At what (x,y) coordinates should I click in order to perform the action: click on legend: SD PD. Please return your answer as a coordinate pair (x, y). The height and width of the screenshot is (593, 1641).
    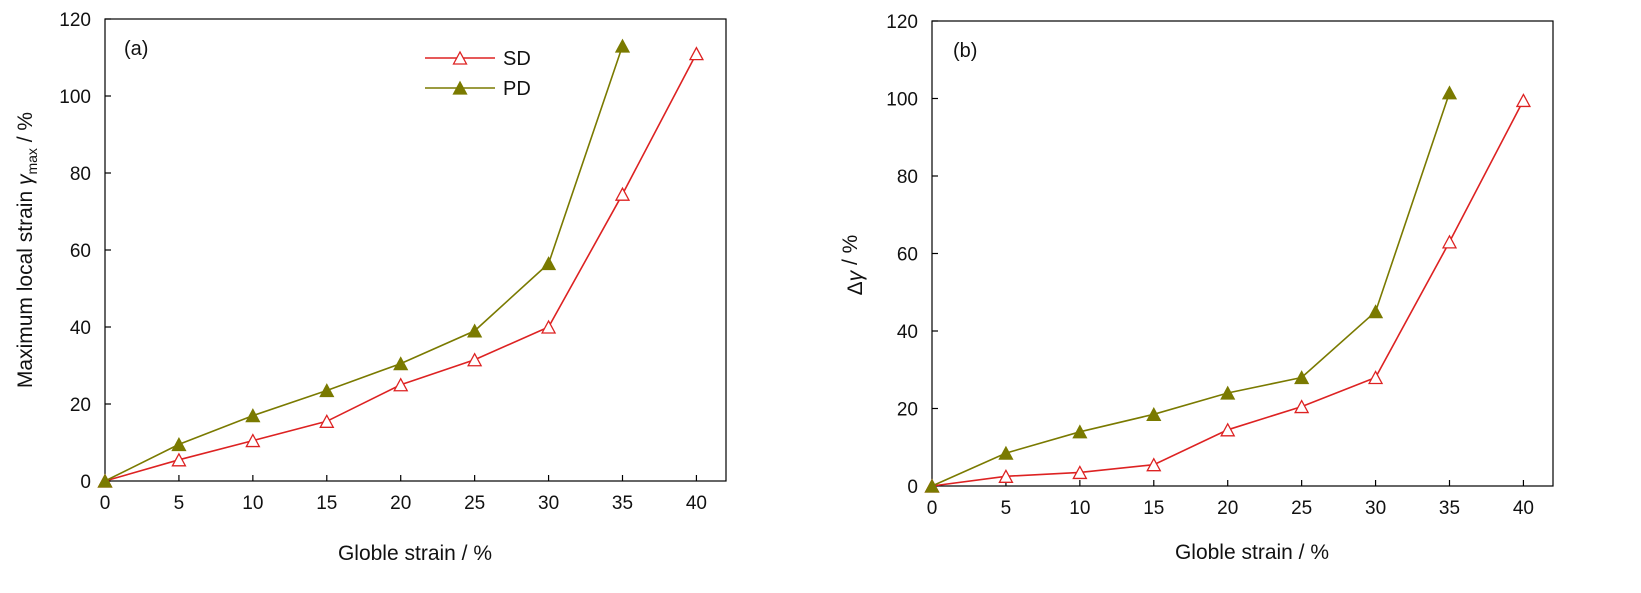
    Looking at the image, I should click on (478, 74).